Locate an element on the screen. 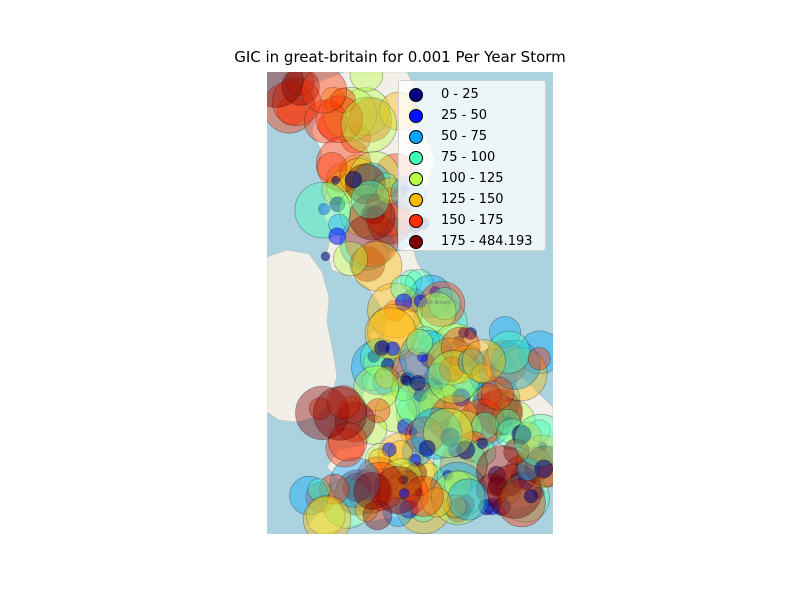 This screenshot has height=600, width=800. legend-entry: 175 - 484.193 is located at coordinates (477, 241).